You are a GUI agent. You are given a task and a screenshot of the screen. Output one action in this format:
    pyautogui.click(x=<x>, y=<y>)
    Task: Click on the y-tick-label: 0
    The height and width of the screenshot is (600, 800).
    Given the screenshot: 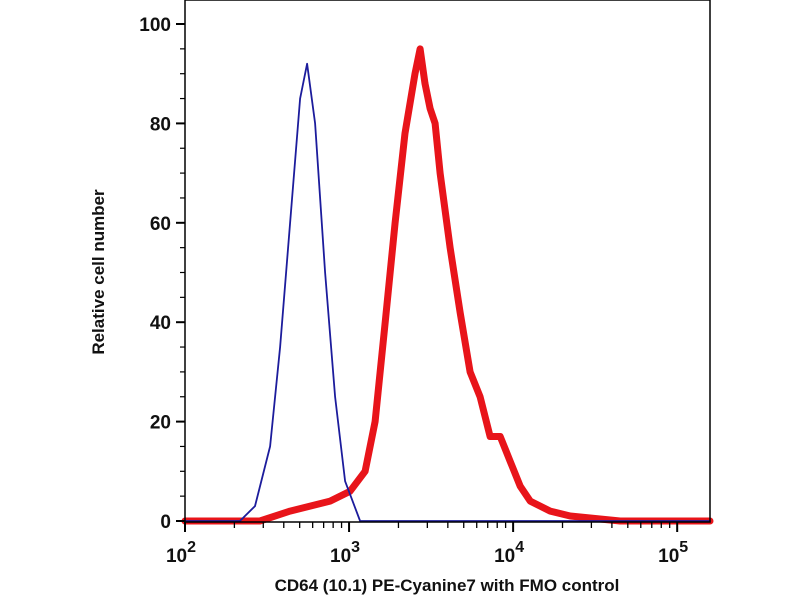 What is the action you would take?
    pyautogui.click(x=165, y=522)
    